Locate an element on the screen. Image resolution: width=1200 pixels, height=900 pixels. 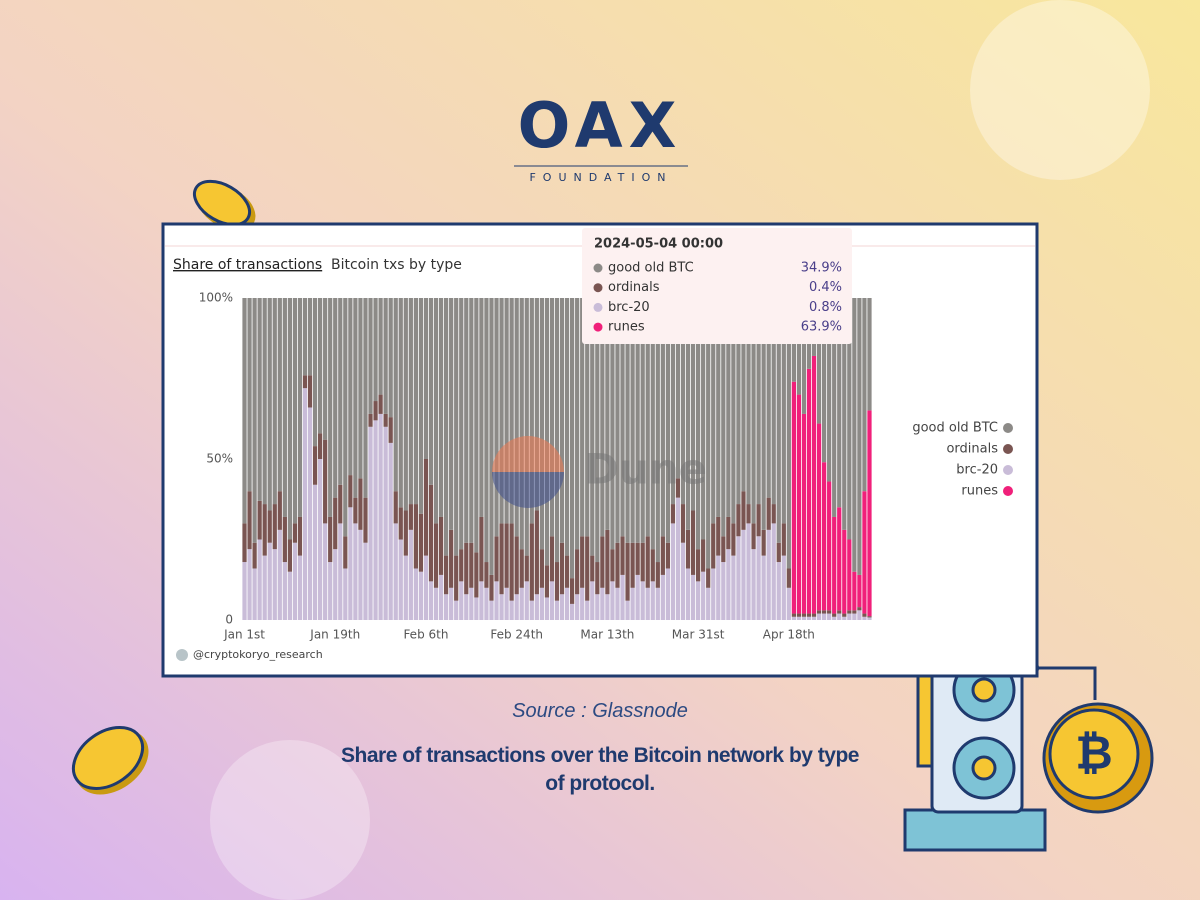
coin is located at coordinates (224, 205).